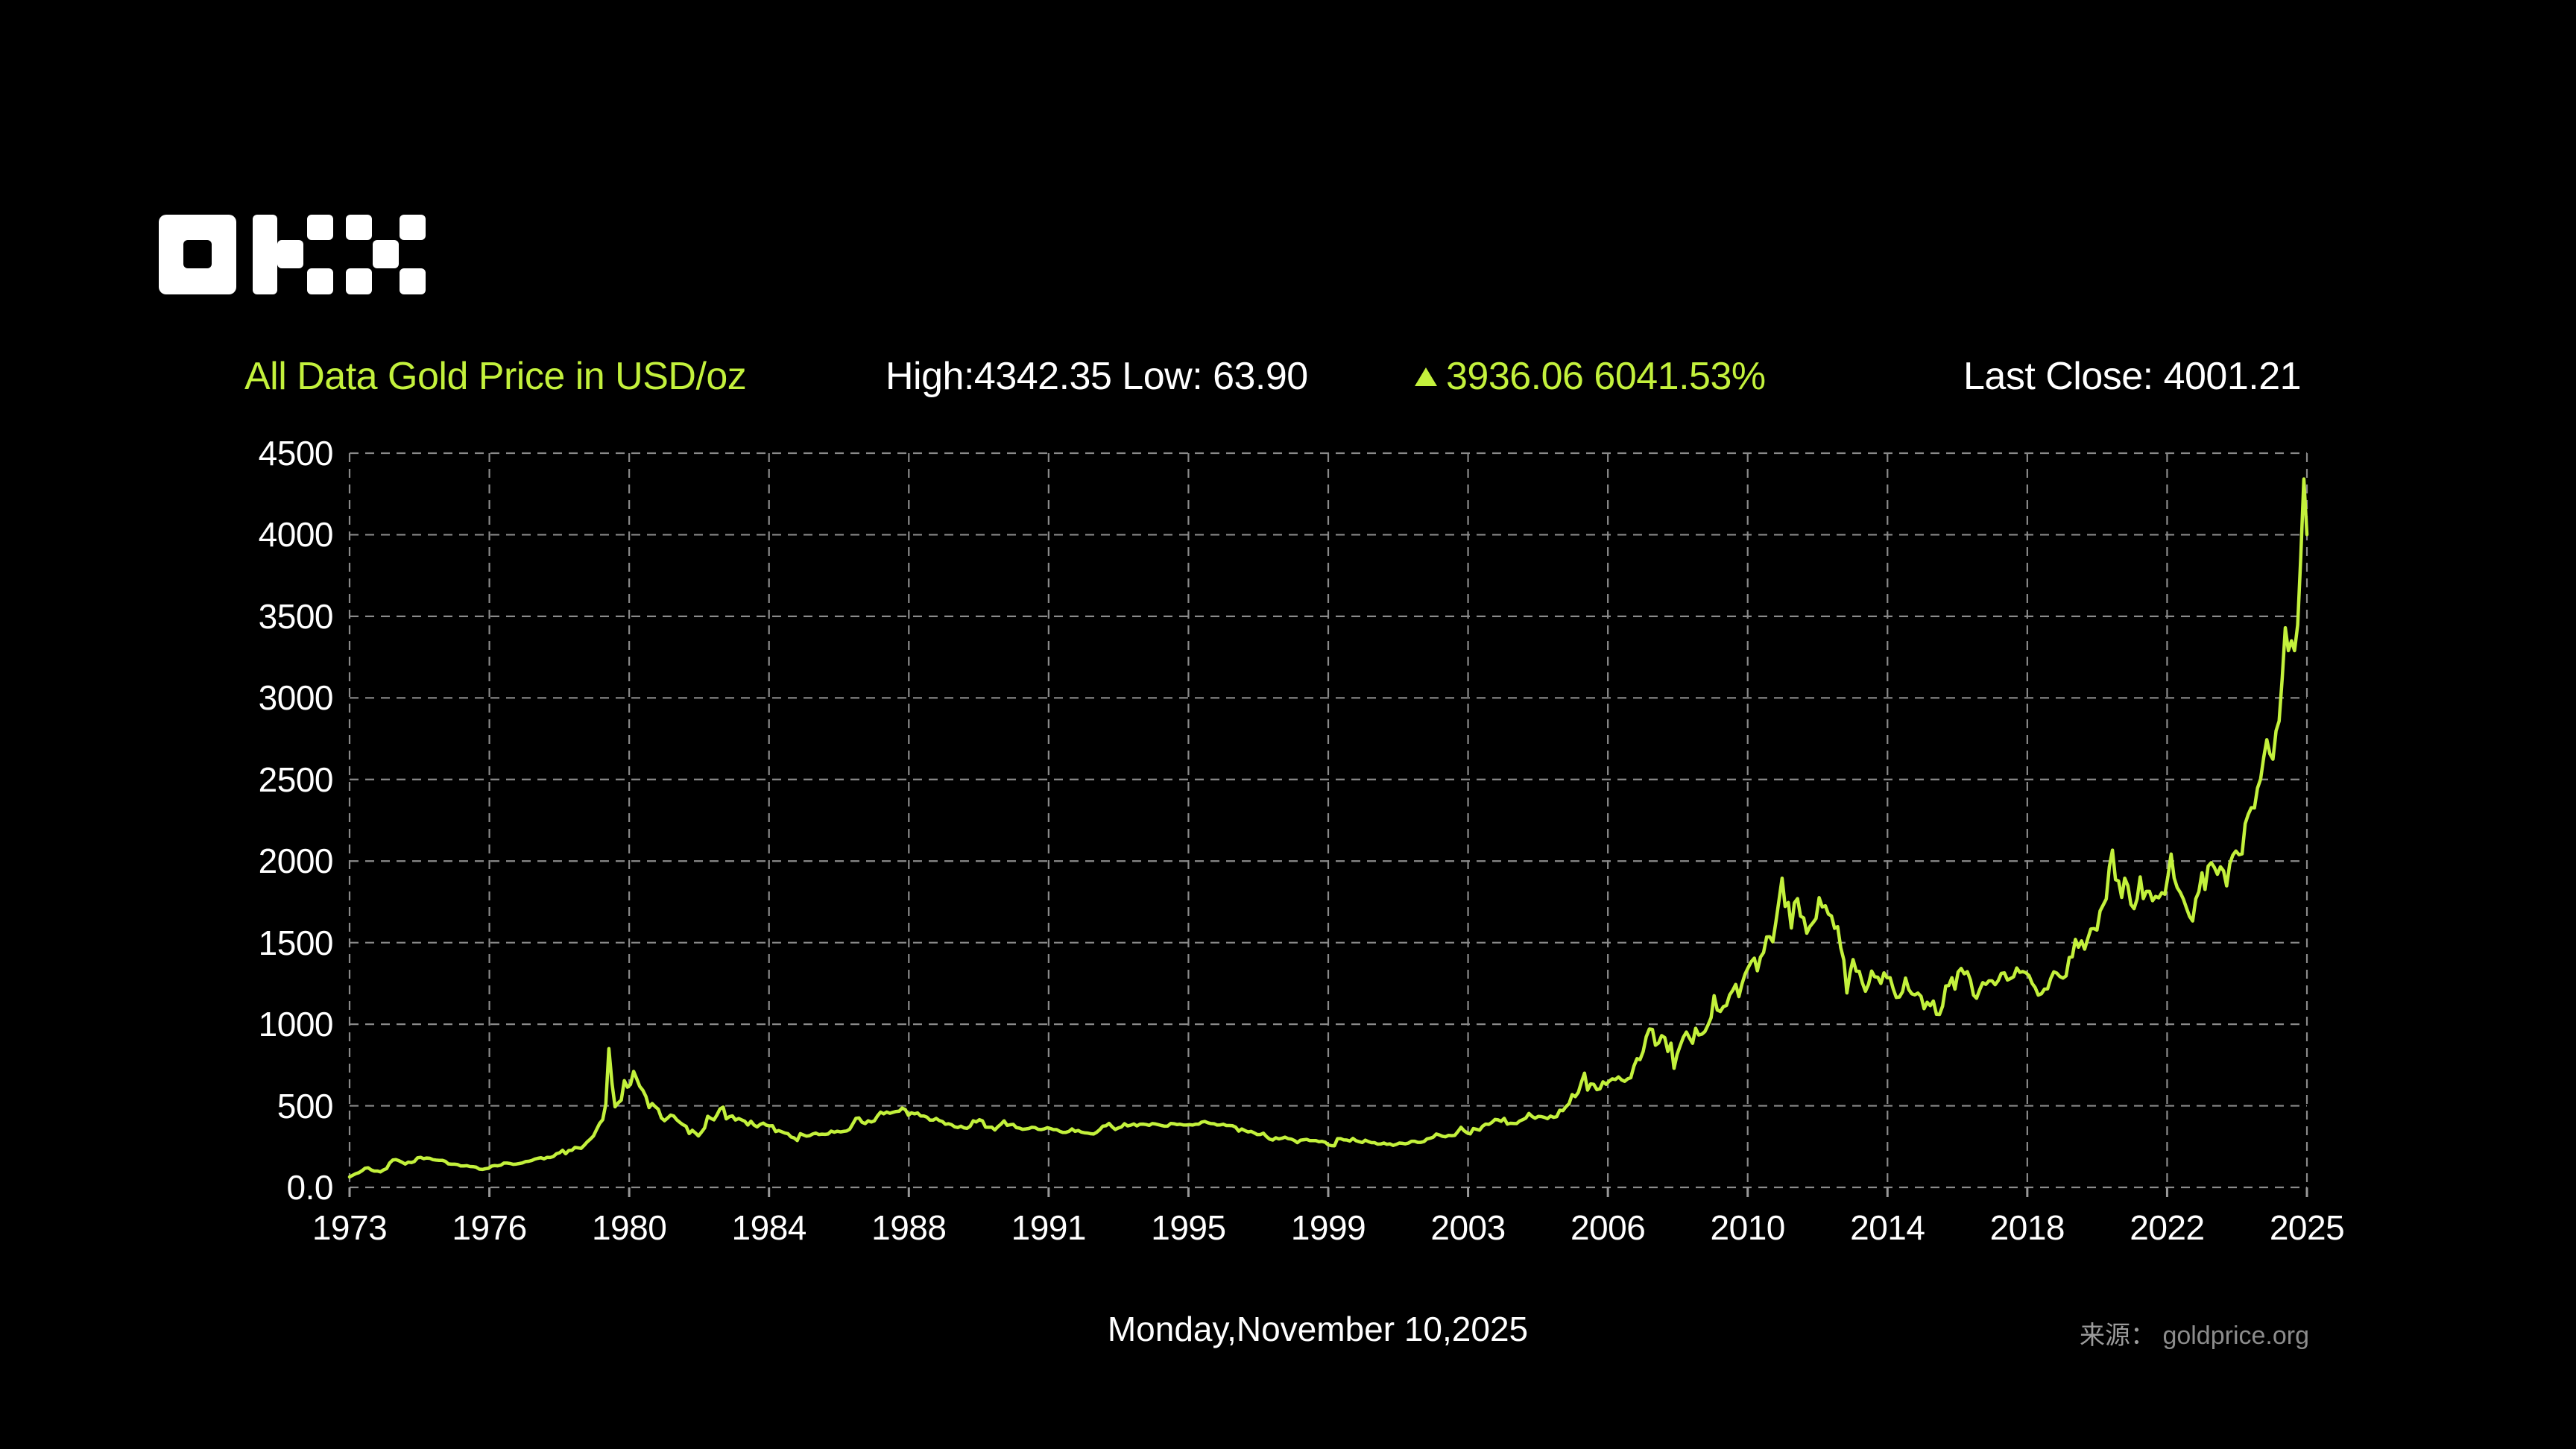 This screenshot has height=1449, width=2576. I want to click on source-site: goldprice.org, so click(2236, 1336).